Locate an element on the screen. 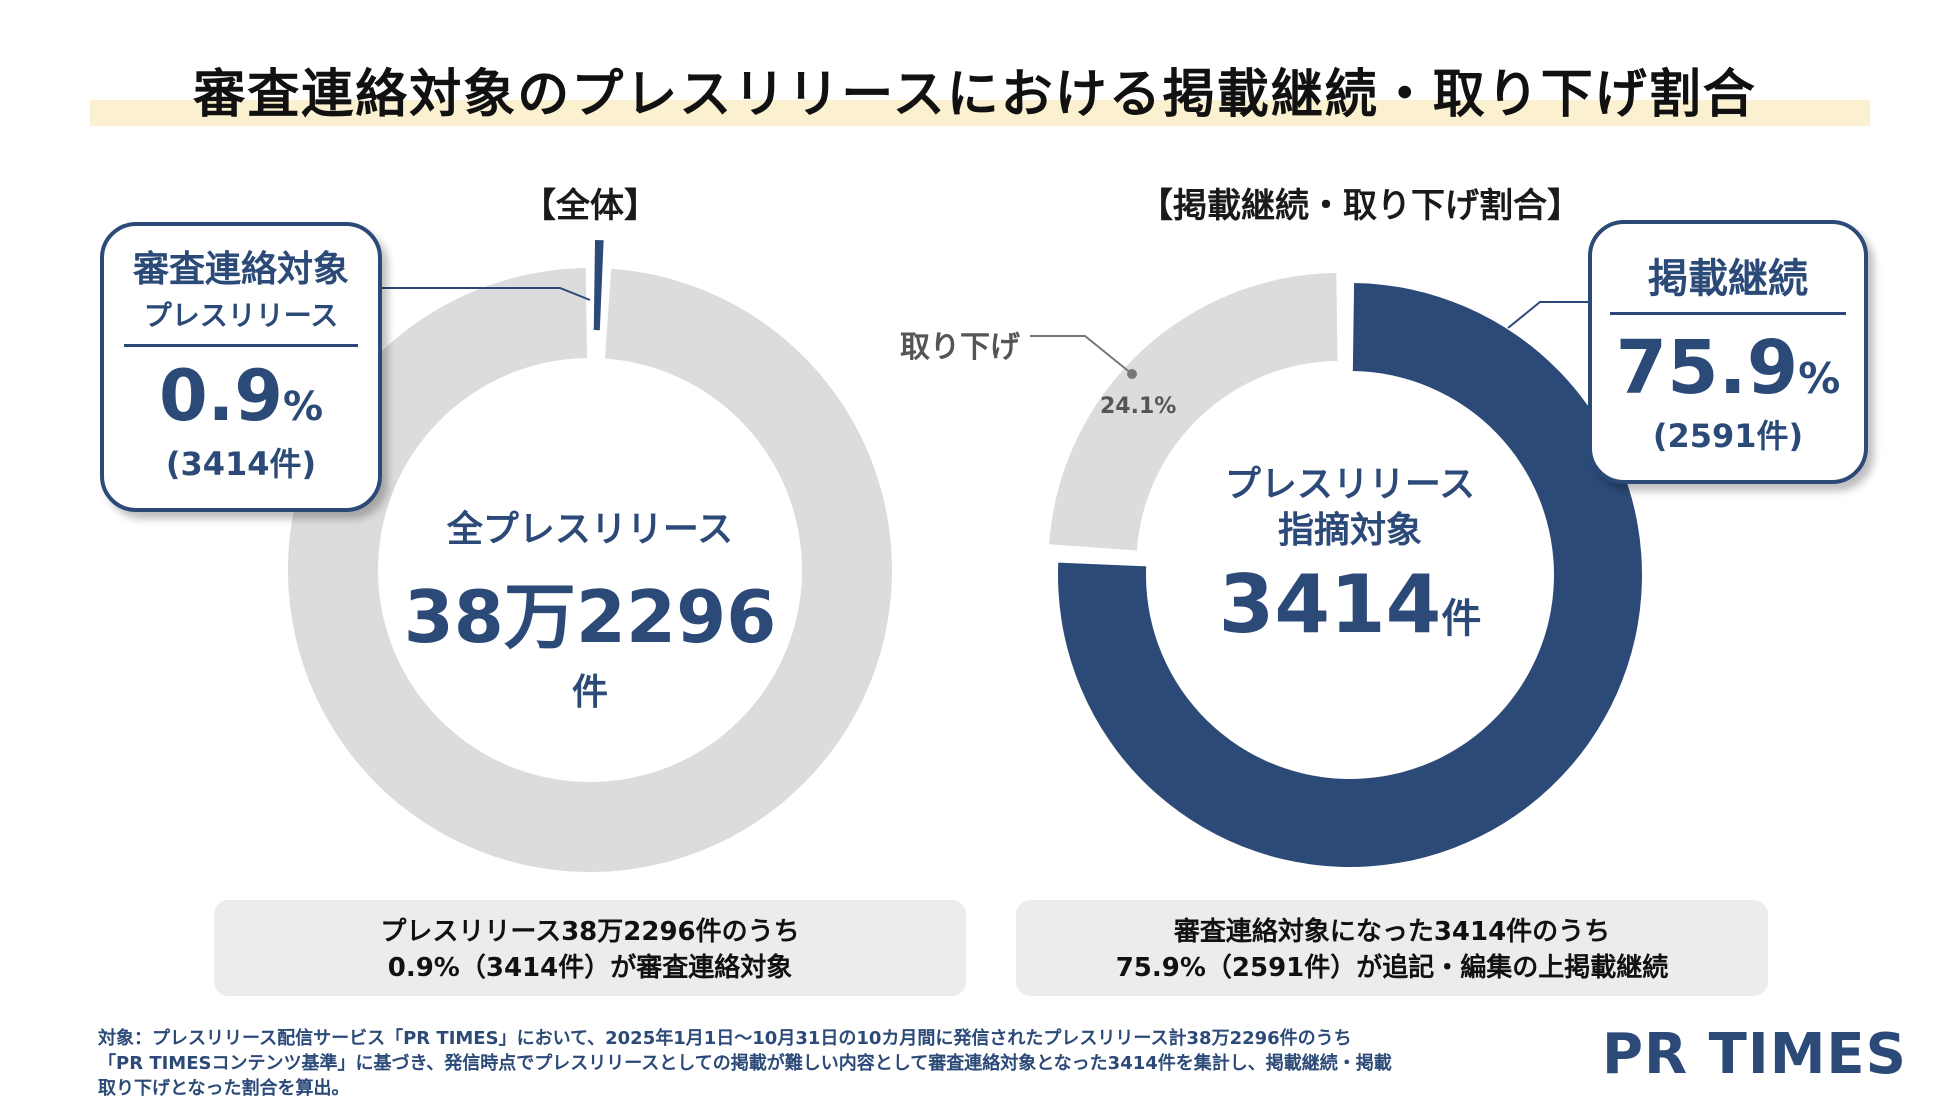 This screenshot has height=1107, width=1950. leader-line-withdrawn is located at coordinates (1081, 355).